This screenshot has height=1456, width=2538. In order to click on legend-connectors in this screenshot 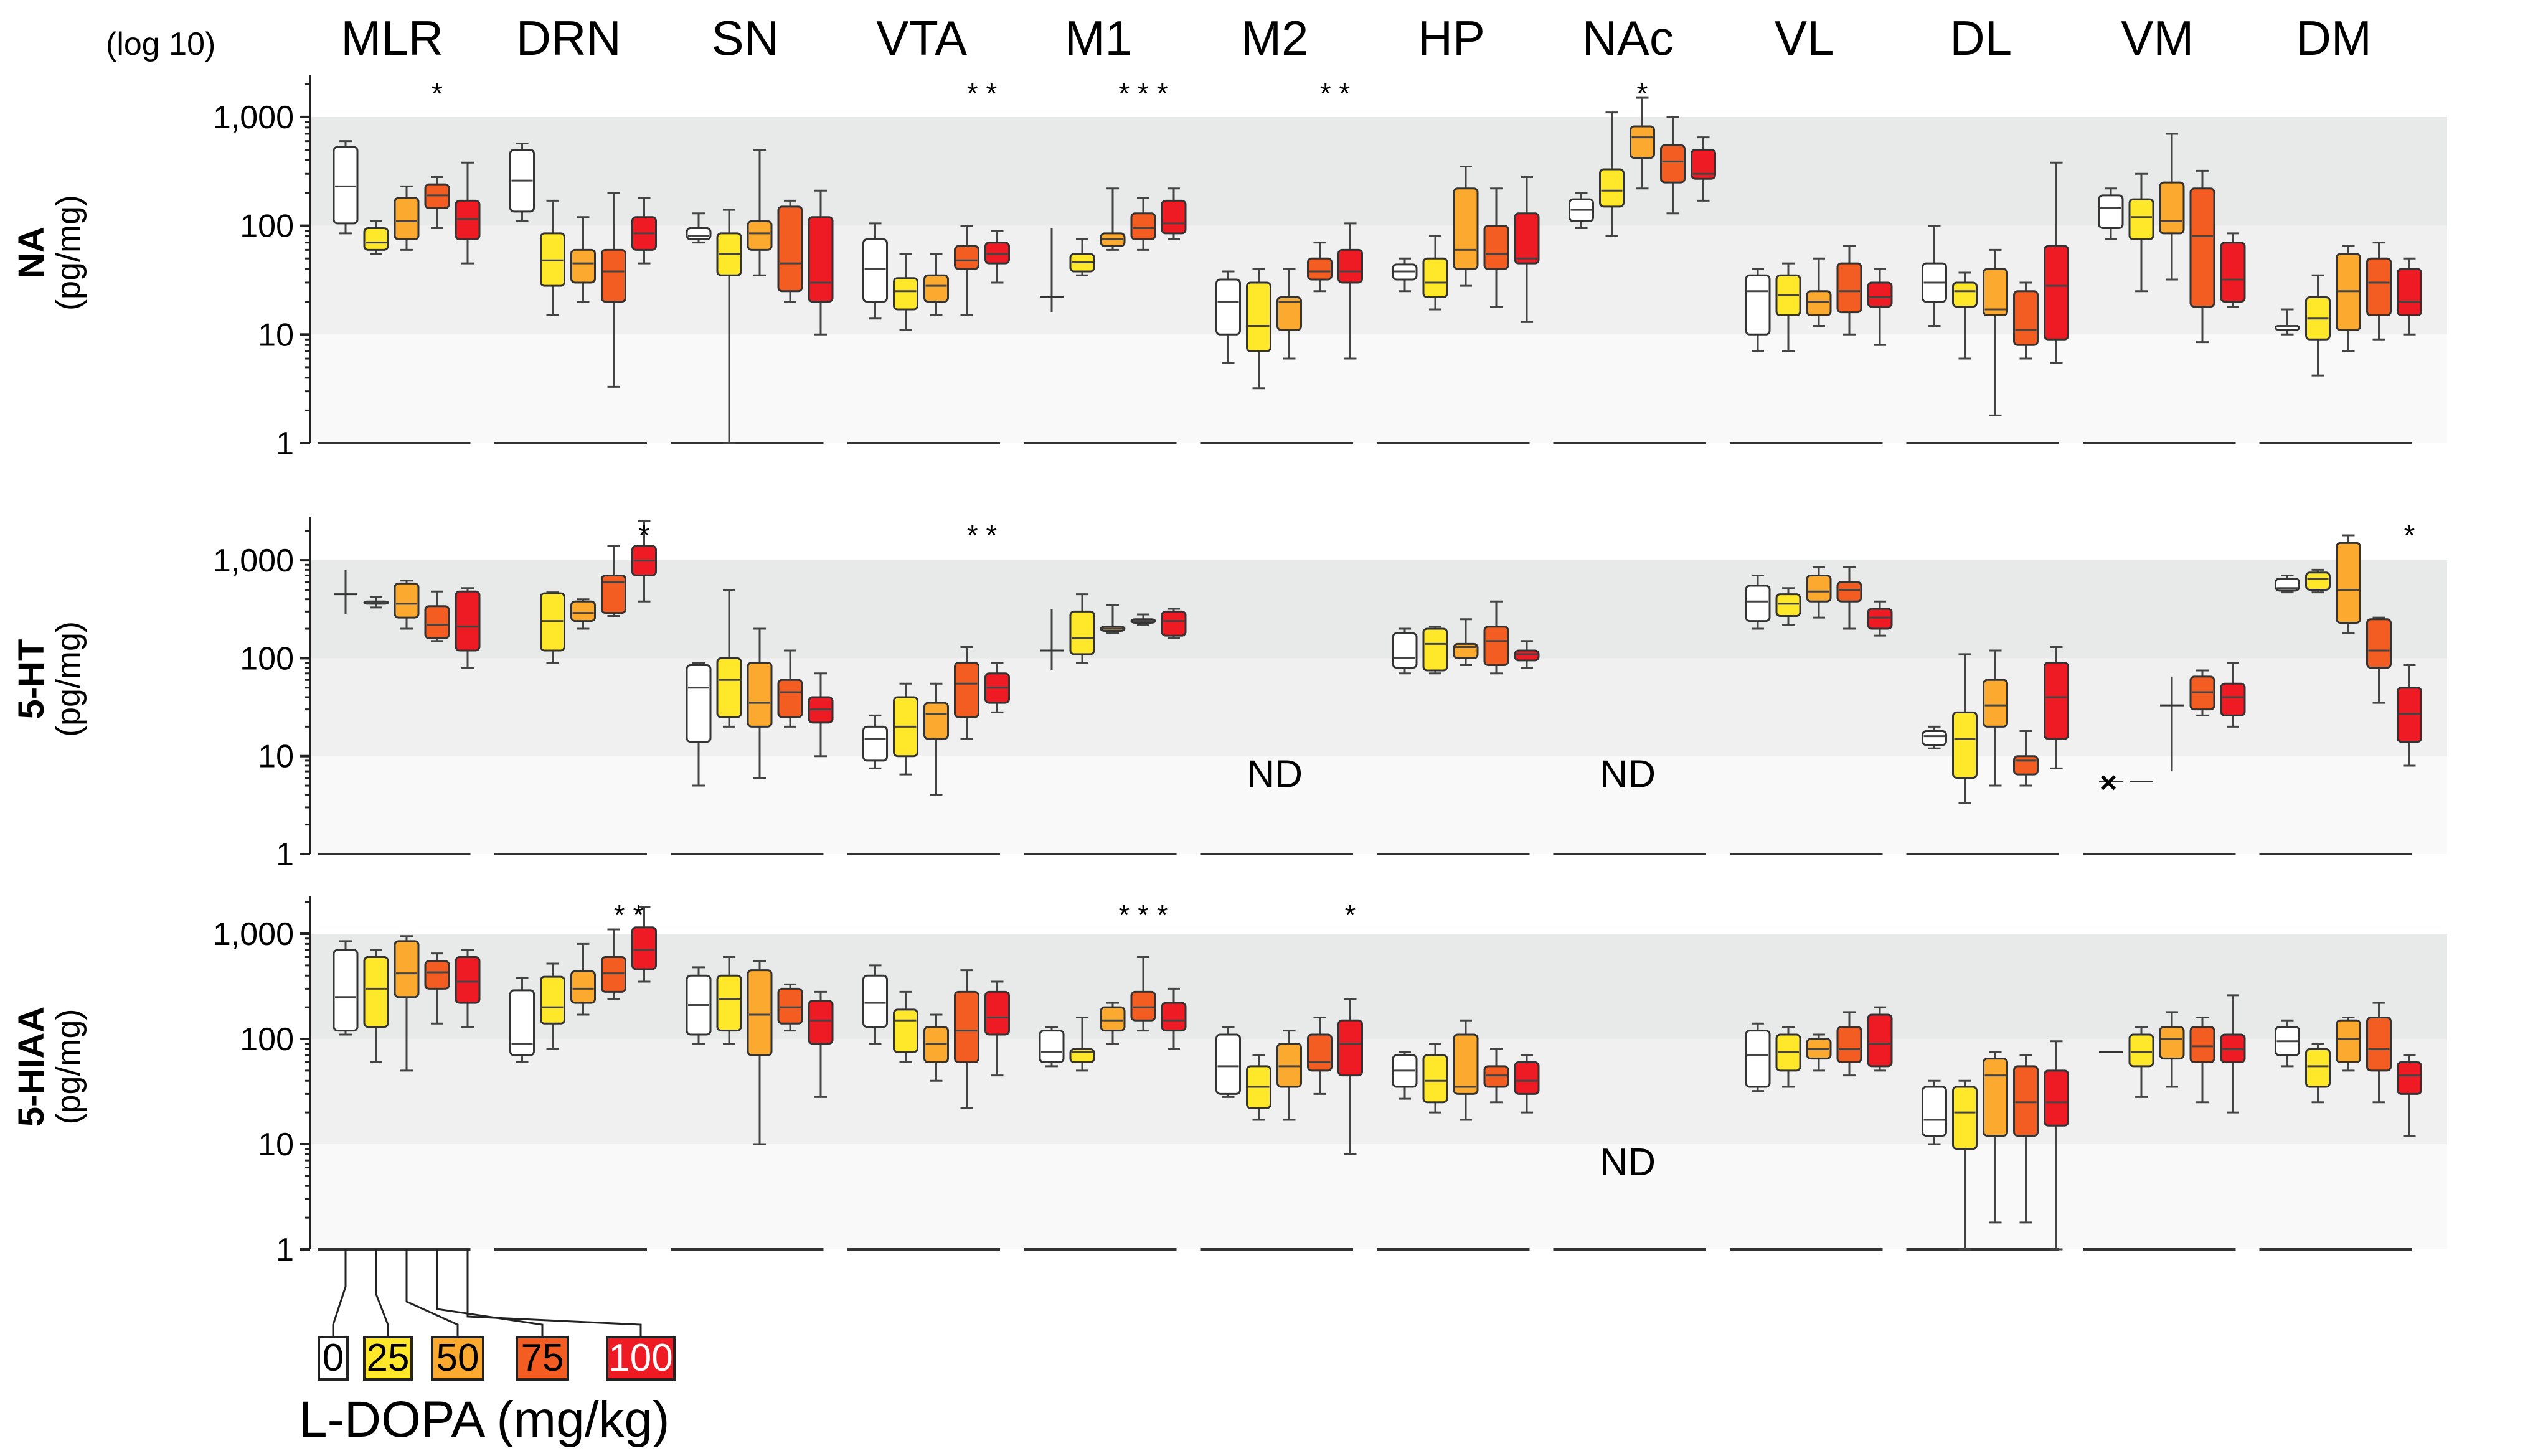, I will do `click(487, 1293)`.